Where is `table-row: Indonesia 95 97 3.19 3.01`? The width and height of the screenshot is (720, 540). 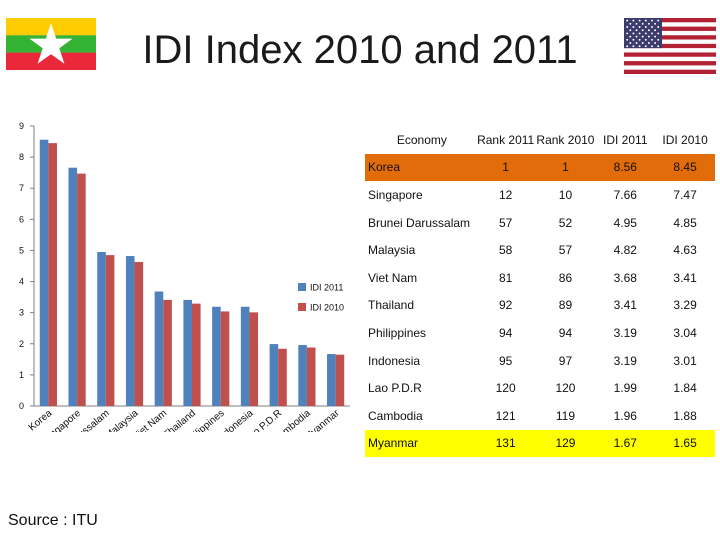
table-row: Indonesia 95 97 3.19 3.01 is located at coordinates (540, 361).